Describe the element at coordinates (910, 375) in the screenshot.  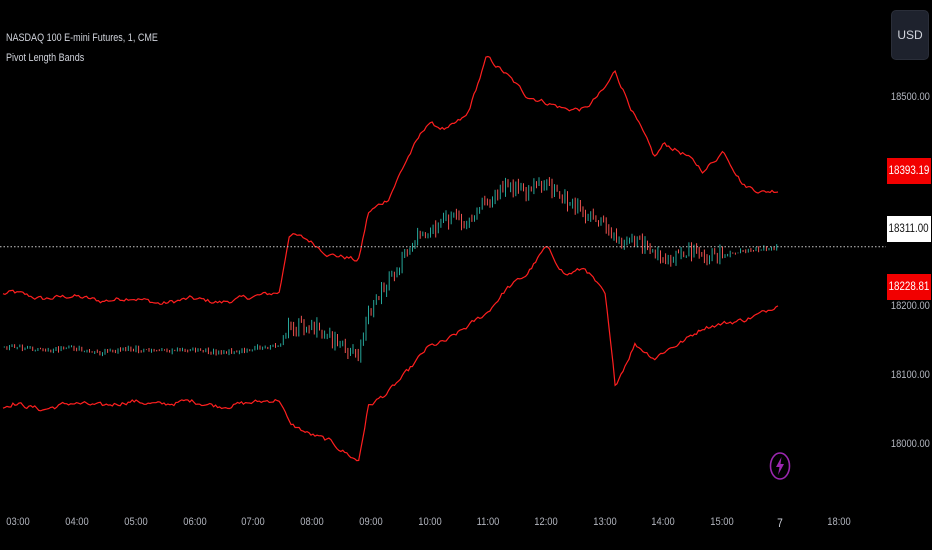
I see `y-tick-label: 18100.00` at that location.